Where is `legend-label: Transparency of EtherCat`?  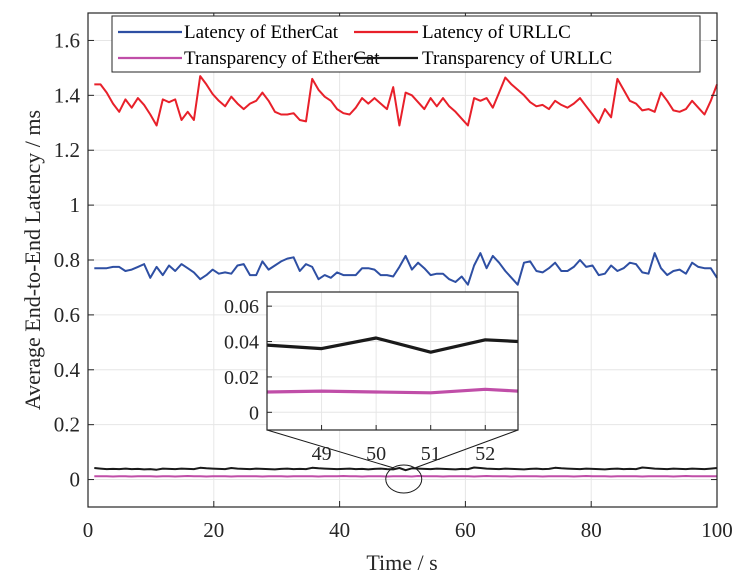 legend-label: Transparency of EtherCat is located at coordinates (282, 58).